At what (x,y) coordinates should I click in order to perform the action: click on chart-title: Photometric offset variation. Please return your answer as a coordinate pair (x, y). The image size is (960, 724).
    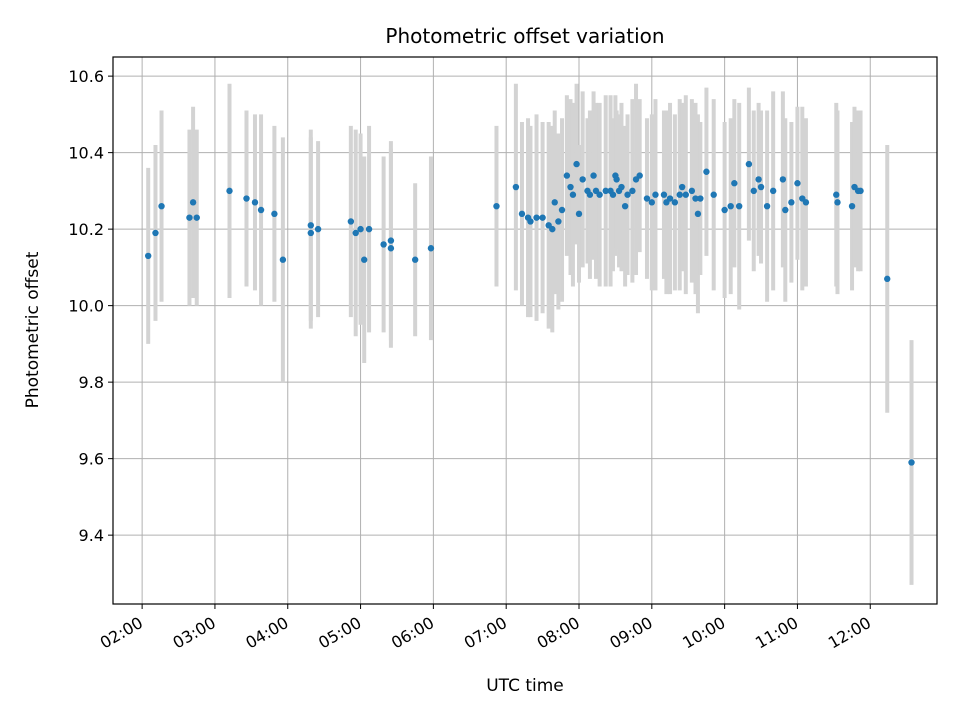
    Looking at the image, I should click on (524, 36).